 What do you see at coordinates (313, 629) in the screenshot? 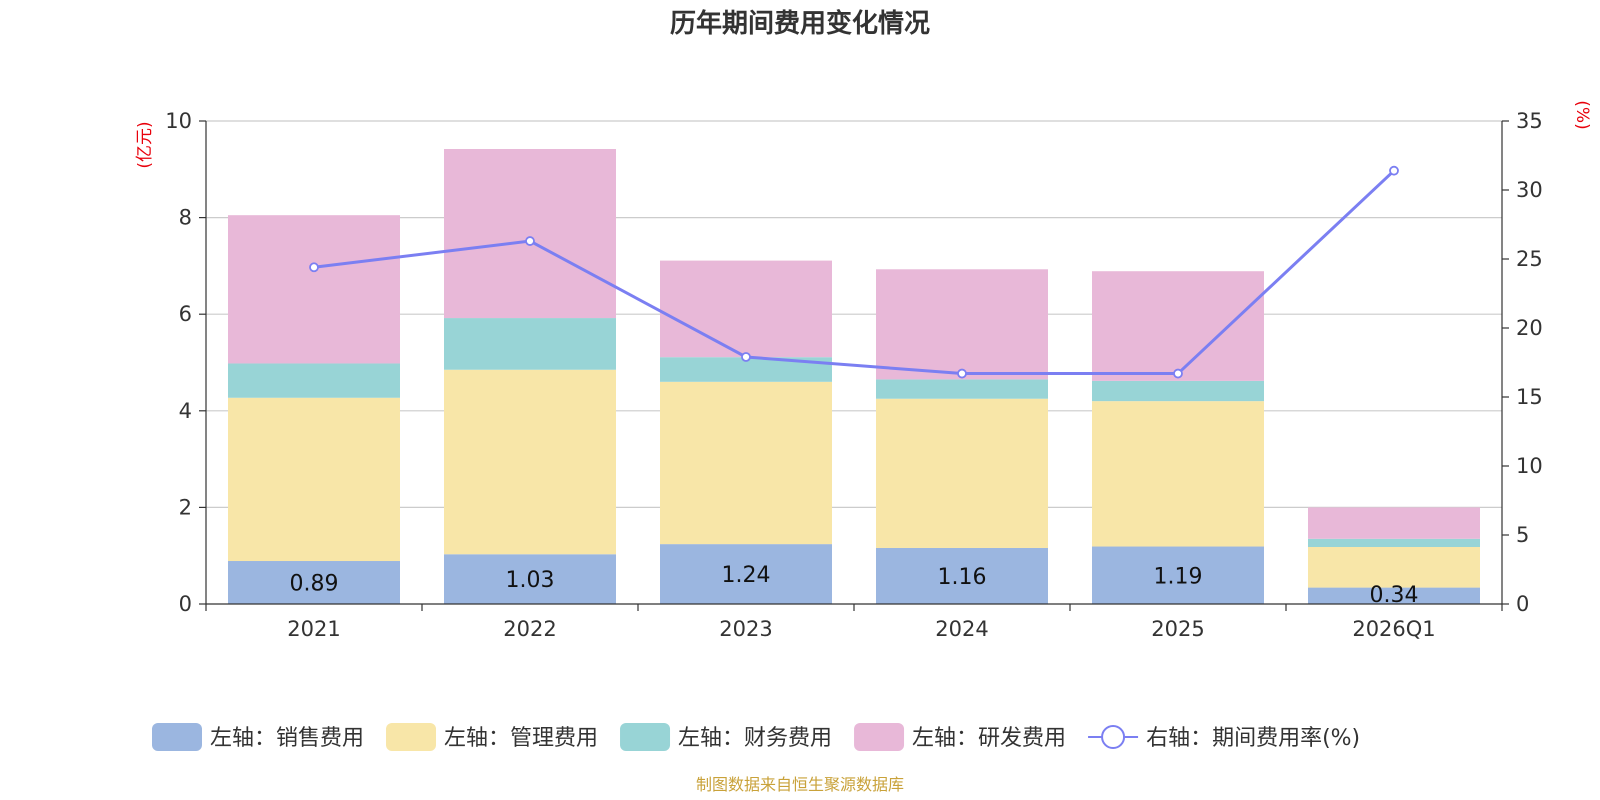
I see `x-tick-label: 2021` at bounding box center [313, 629].